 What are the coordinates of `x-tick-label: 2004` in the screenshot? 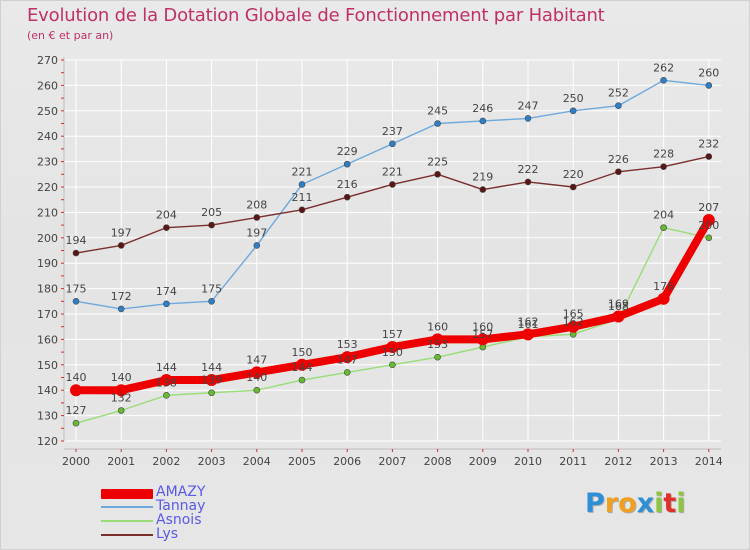 It's located at (257, 461).